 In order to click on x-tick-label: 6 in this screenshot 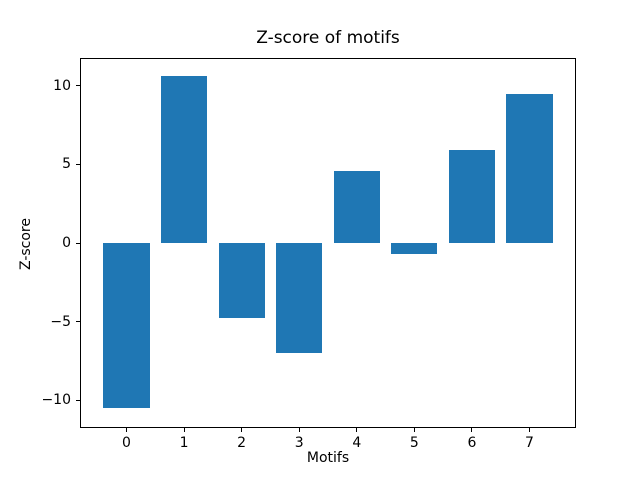, I will do `click(472, 443)`.